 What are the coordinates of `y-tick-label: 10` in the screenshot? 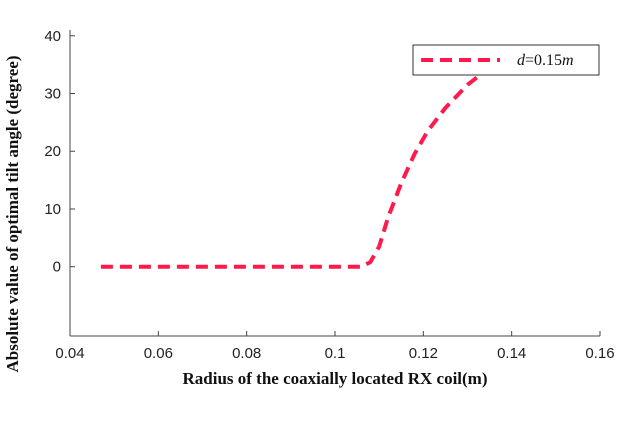 It's located at (52, 209).